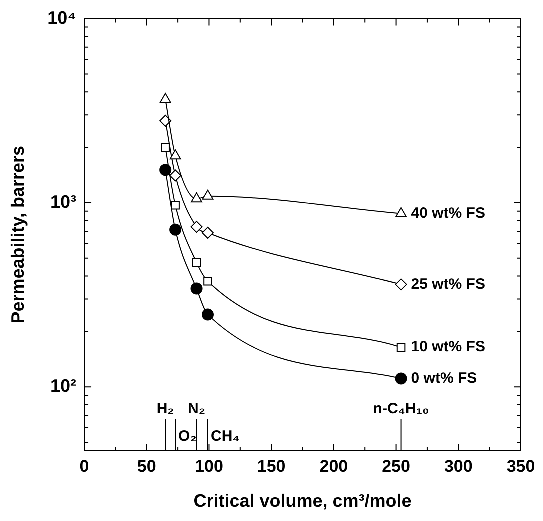  What do you see at coordinates (165, 409) in the screenshot?
I see `ref-line-label: H₂` at bounding box center [165, 409].